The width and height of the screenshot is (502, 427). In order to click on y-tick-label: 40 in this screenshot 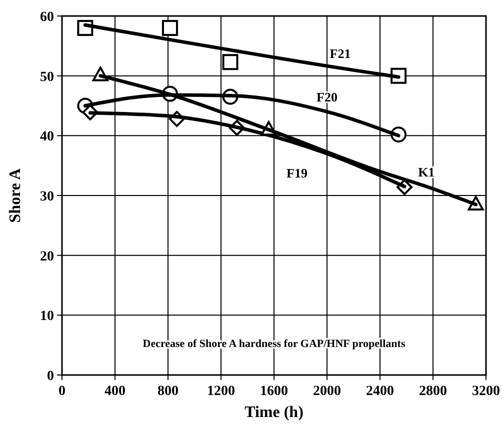, I will do `click(47, 137)`.